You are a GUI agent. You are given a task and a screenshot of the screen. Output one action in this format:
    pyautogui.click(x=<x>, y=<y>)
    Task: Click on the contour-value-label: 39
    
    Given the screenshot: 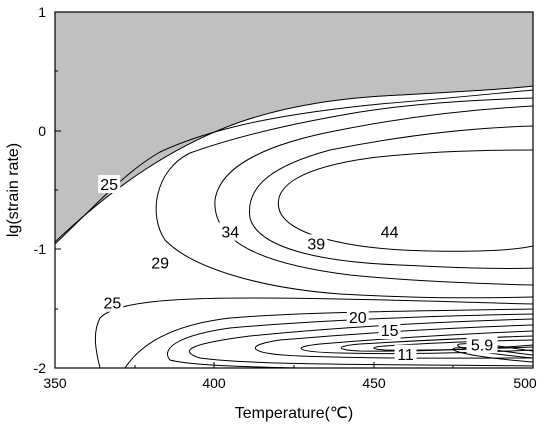 What is the action you would take?
    pyautogui.click(x=316, y=244)
    